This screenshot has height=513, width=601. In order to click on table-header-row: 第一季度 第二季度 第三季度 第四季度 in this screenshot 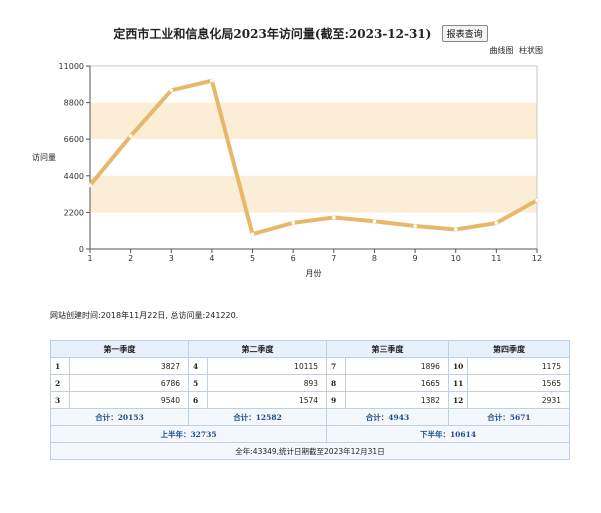, I will do `click(310, 349)`.